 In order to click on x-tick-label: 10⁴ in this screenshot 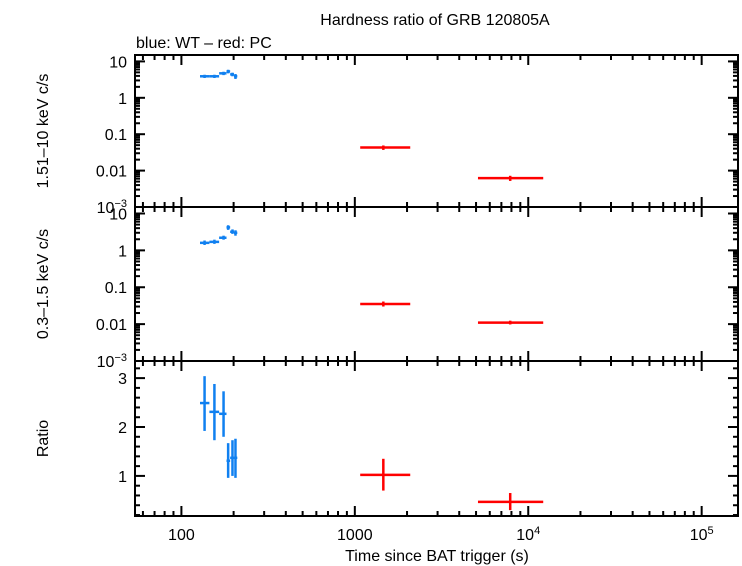, I will do `click(528, 534)`.